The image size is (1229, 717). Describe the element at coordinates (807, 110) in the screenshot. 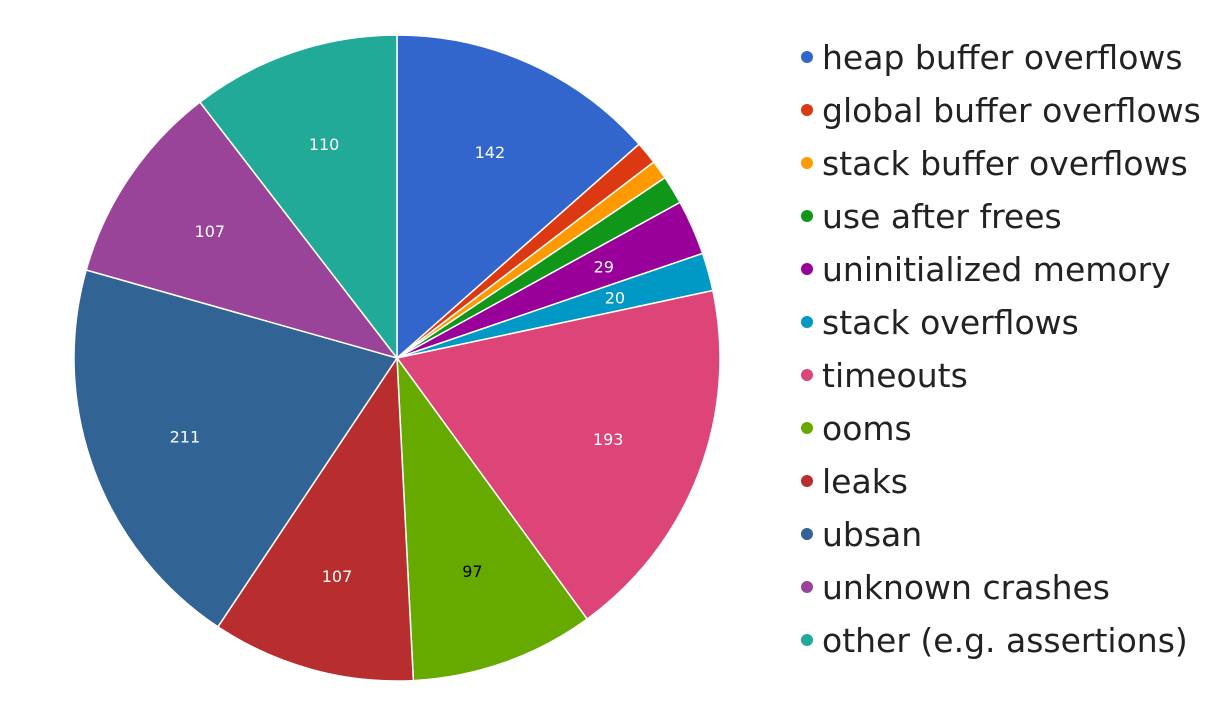

I see `legend-swatch-global-buffer-overflows` at that location.